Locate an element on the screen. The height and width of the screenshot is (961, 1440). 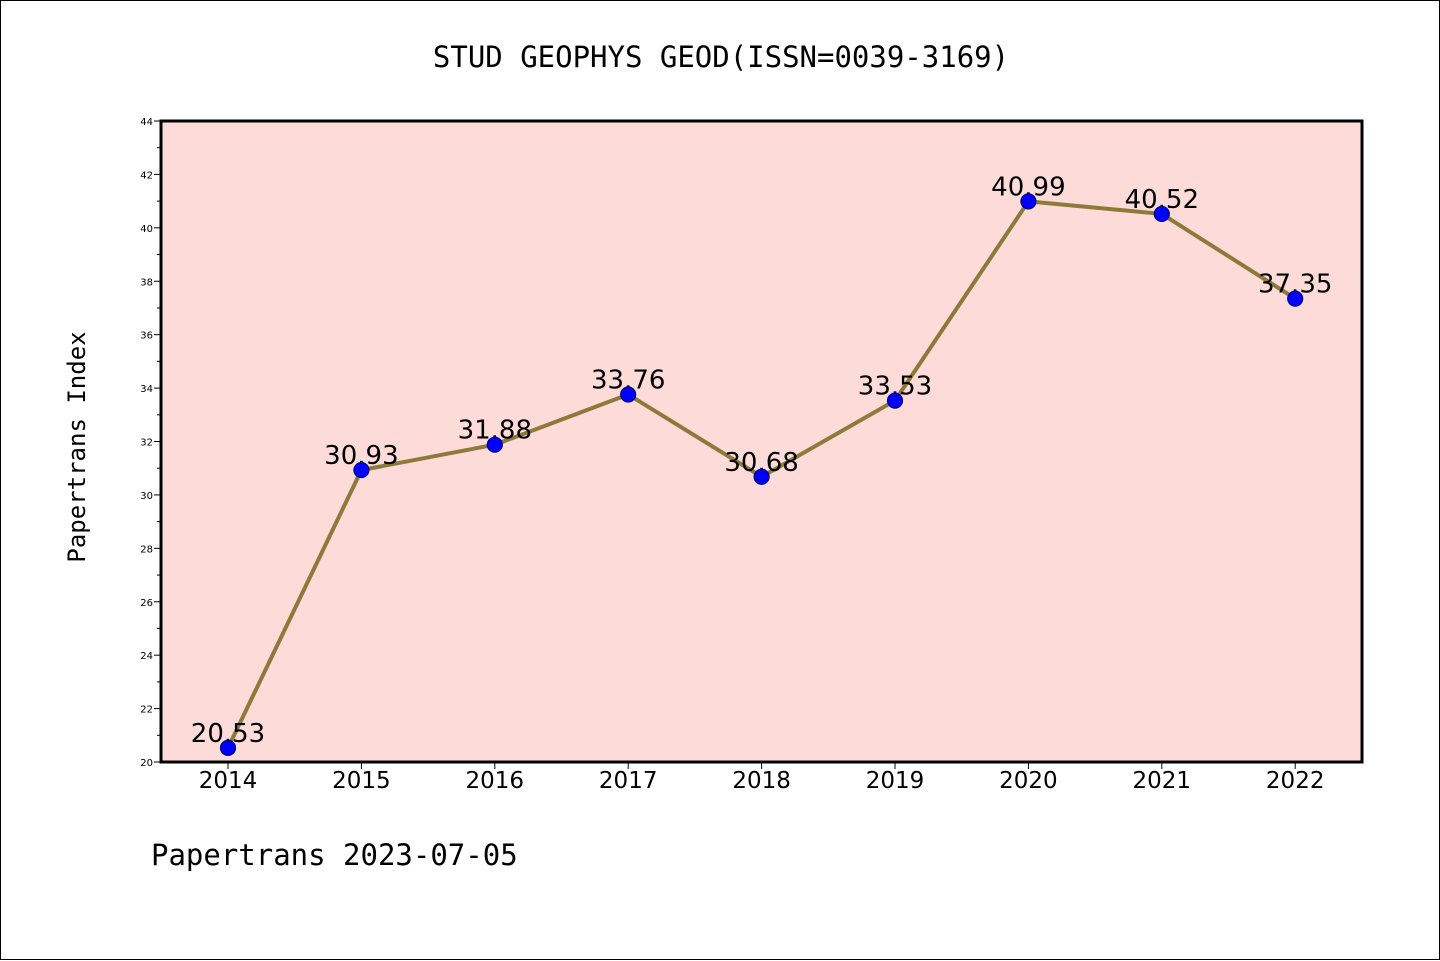
x-axis: 2014 2015 2016 2017 2018 2019 2020 2021 2022 is located at coordinates (762, 778).